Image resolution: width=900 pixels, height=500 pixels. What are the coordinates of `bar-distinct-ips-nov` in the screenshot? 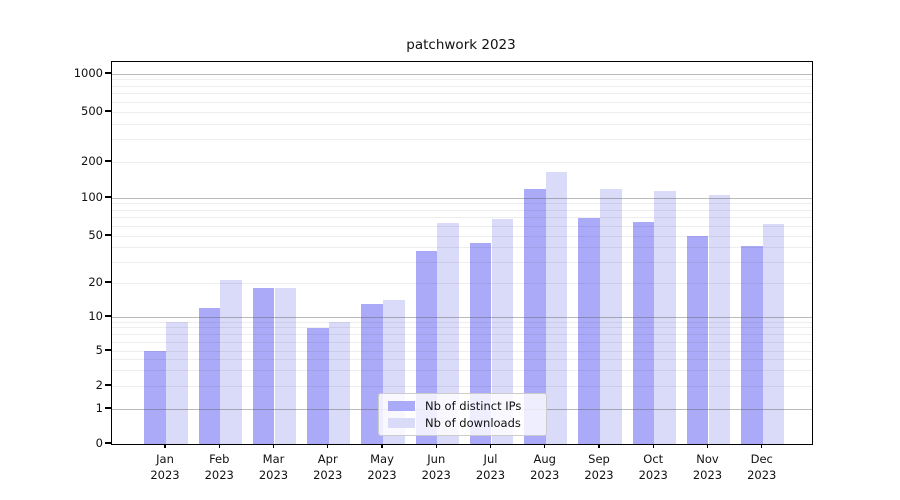 It's located at (697, 340).